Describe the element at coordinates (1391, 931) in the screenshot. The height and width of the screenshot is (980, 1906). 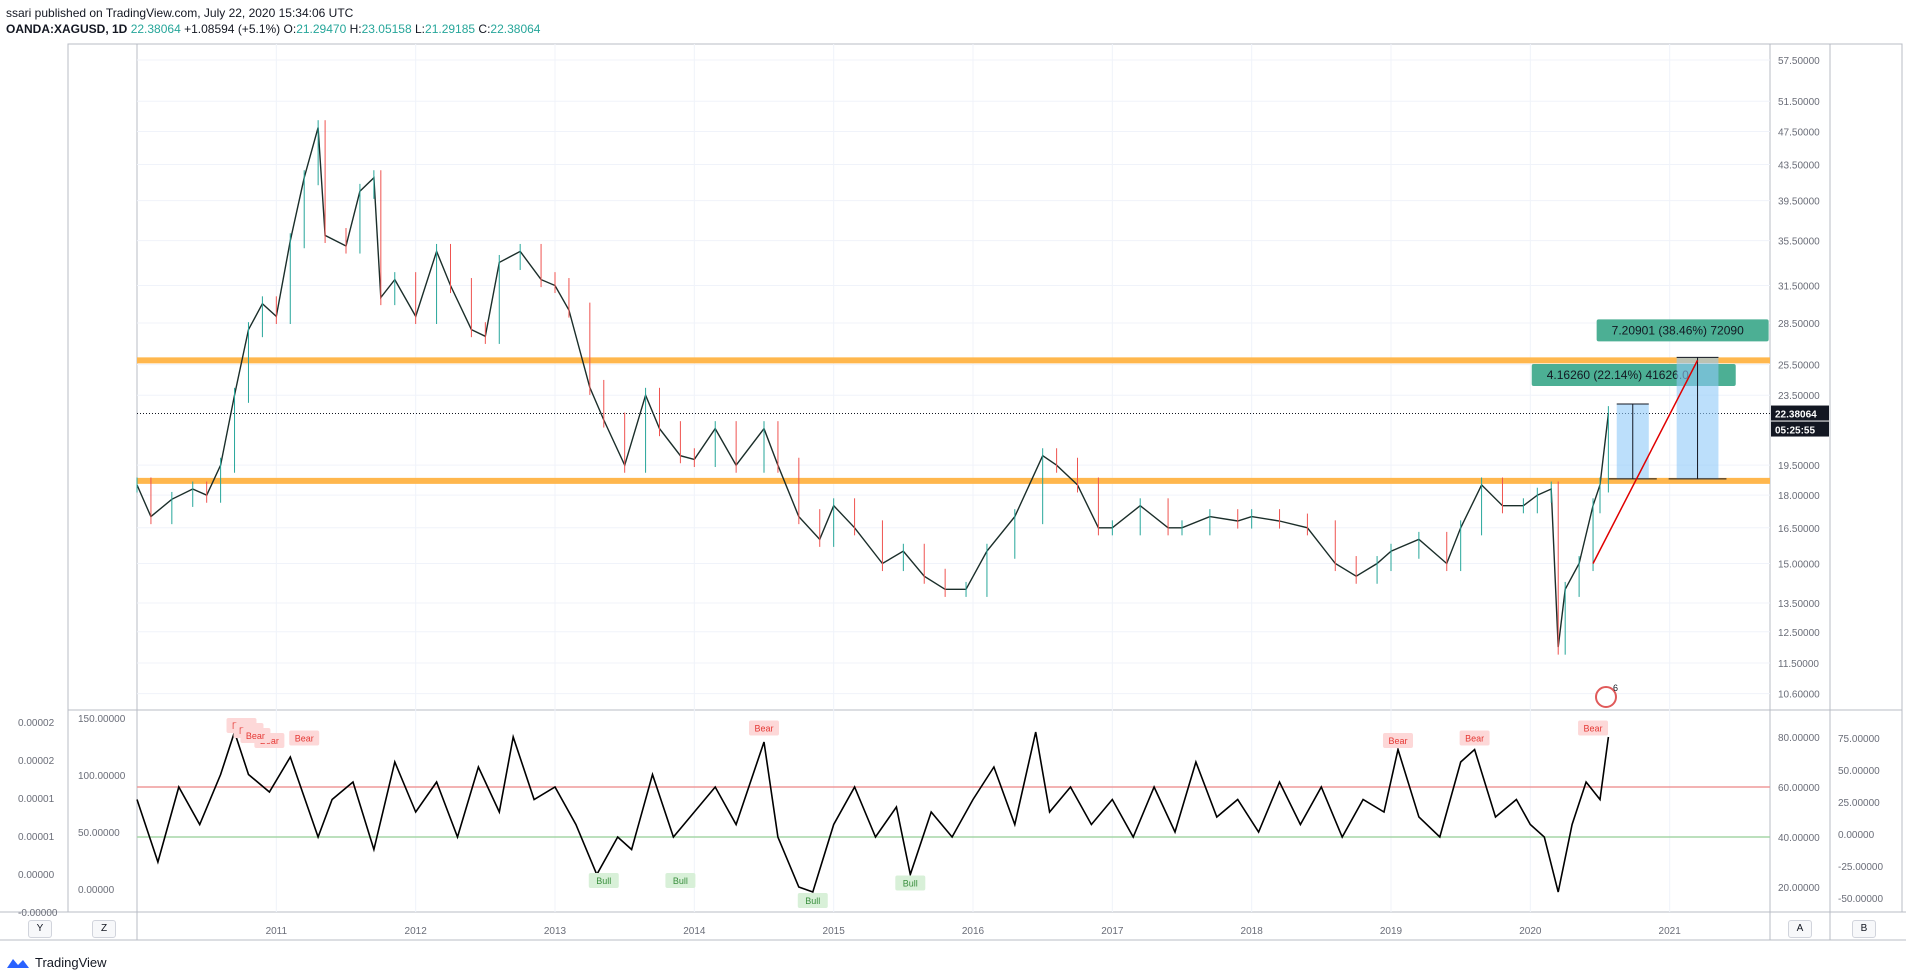
I see `x-tick-label: 2019` at that location.